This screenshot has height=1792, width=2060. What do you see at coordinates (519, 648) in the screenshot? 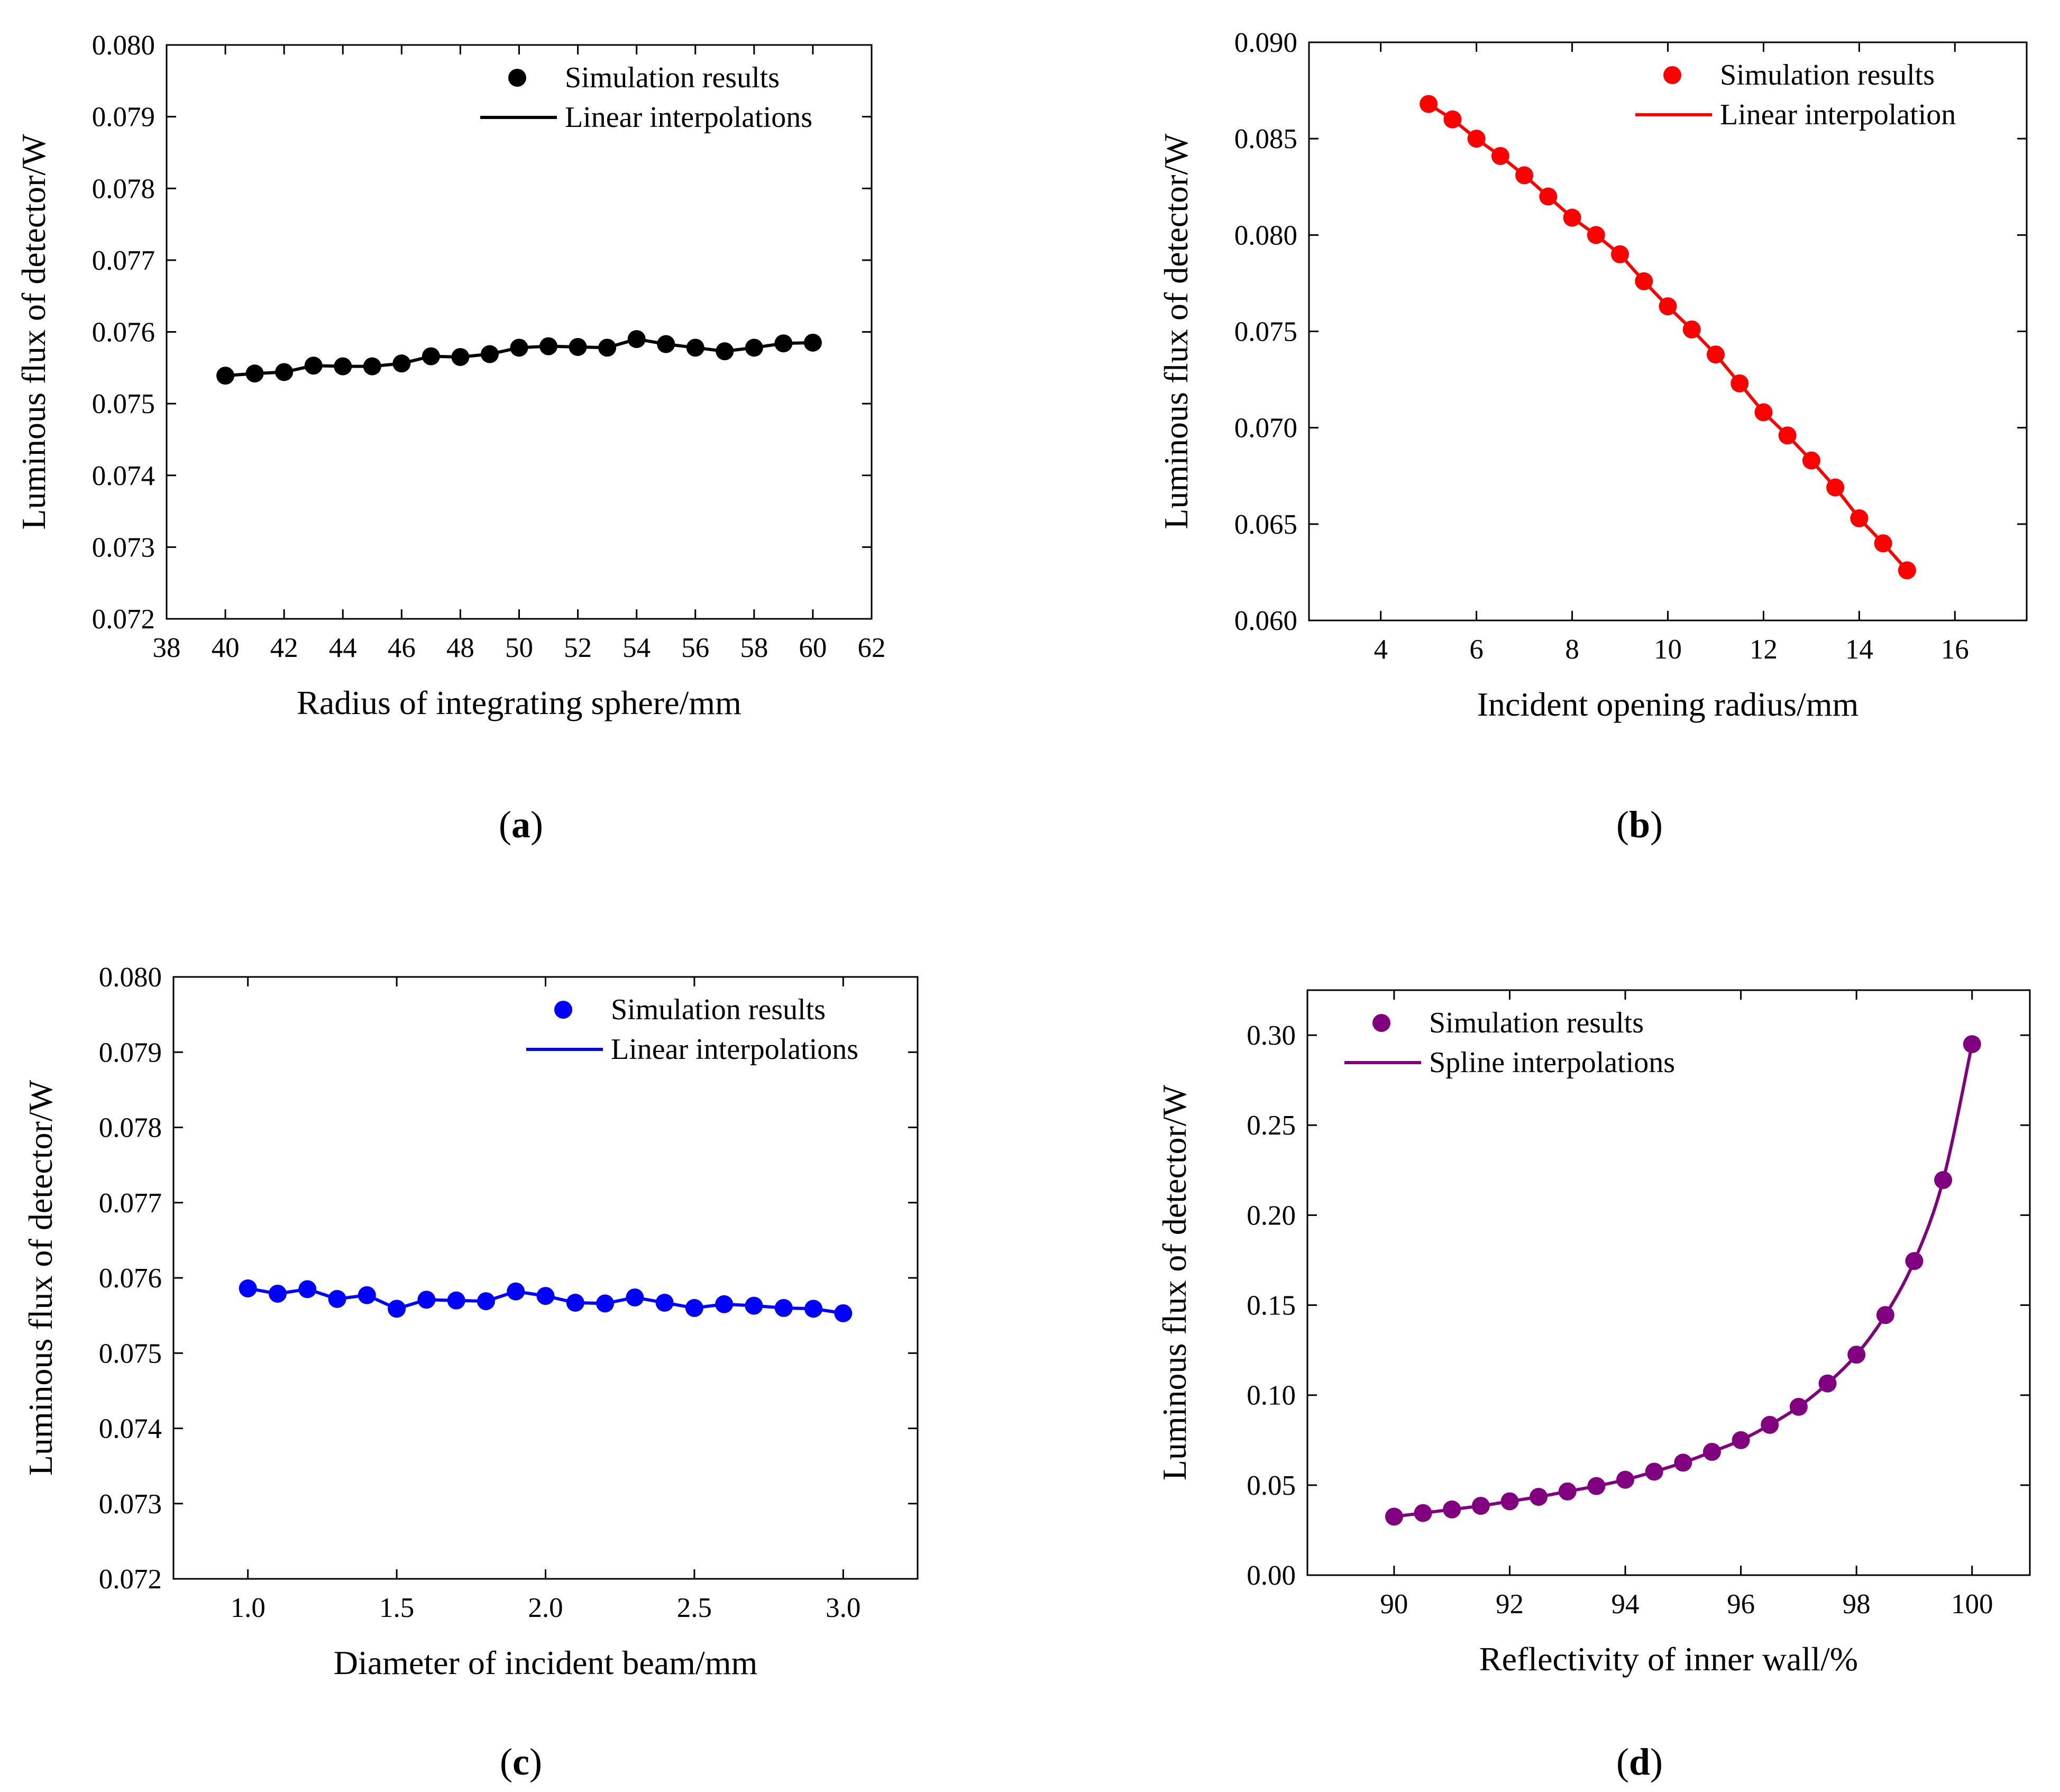
I see `x-tick-label-a: 50` at bounding box center [519, 648].